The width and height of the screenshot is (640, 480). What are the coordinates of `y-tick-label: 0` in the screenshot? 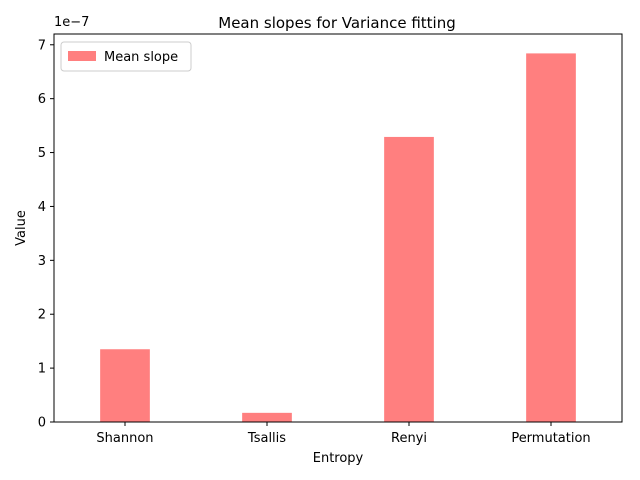 It's located at (42, 423).